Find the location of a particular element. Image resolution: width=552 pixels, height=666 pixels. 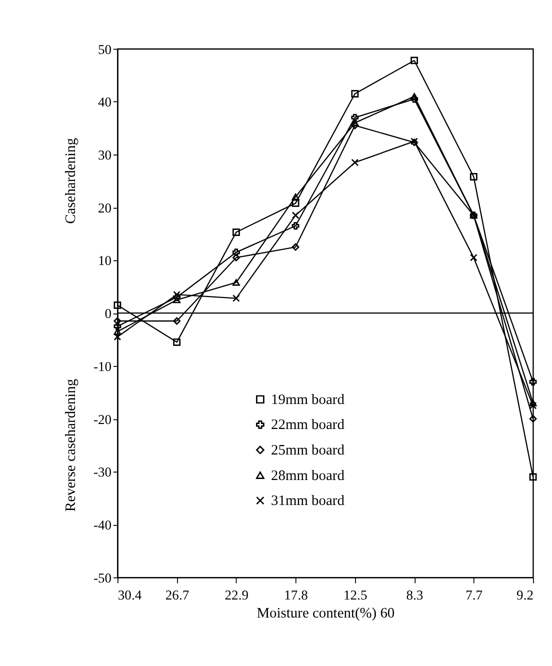

y-tick-label: -40 is located at coordinates (103, 524).